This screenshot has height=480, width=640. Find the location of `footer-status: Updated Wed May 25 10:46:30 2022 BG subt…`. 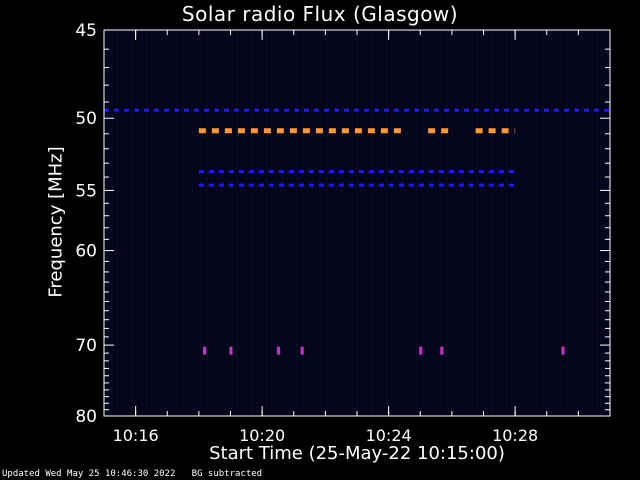

footer-status: Updated Wed May 25 10:46:30 2022 BG subt… is located at coordinates (132, 474).